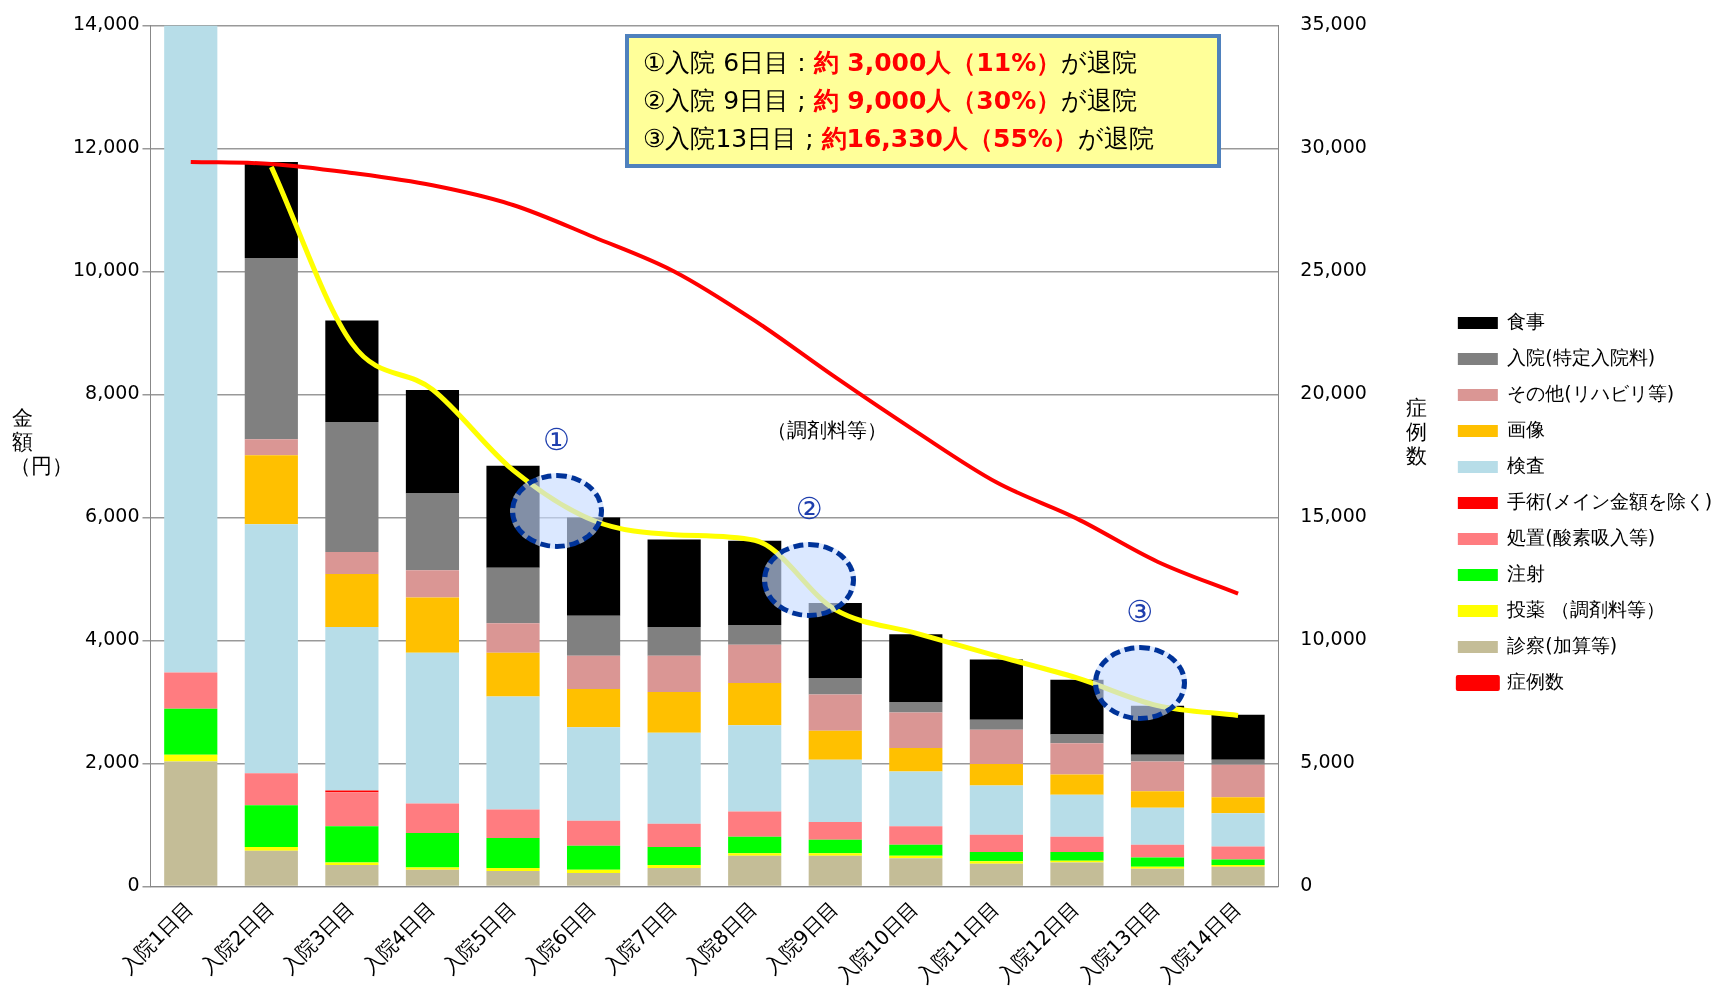 The height and width of the screenshot is (1002, 1725). Describe the element at coordinates (1591, 392) in the screenshot. I see `legend-label: その他(リハビリ等)` at that location.